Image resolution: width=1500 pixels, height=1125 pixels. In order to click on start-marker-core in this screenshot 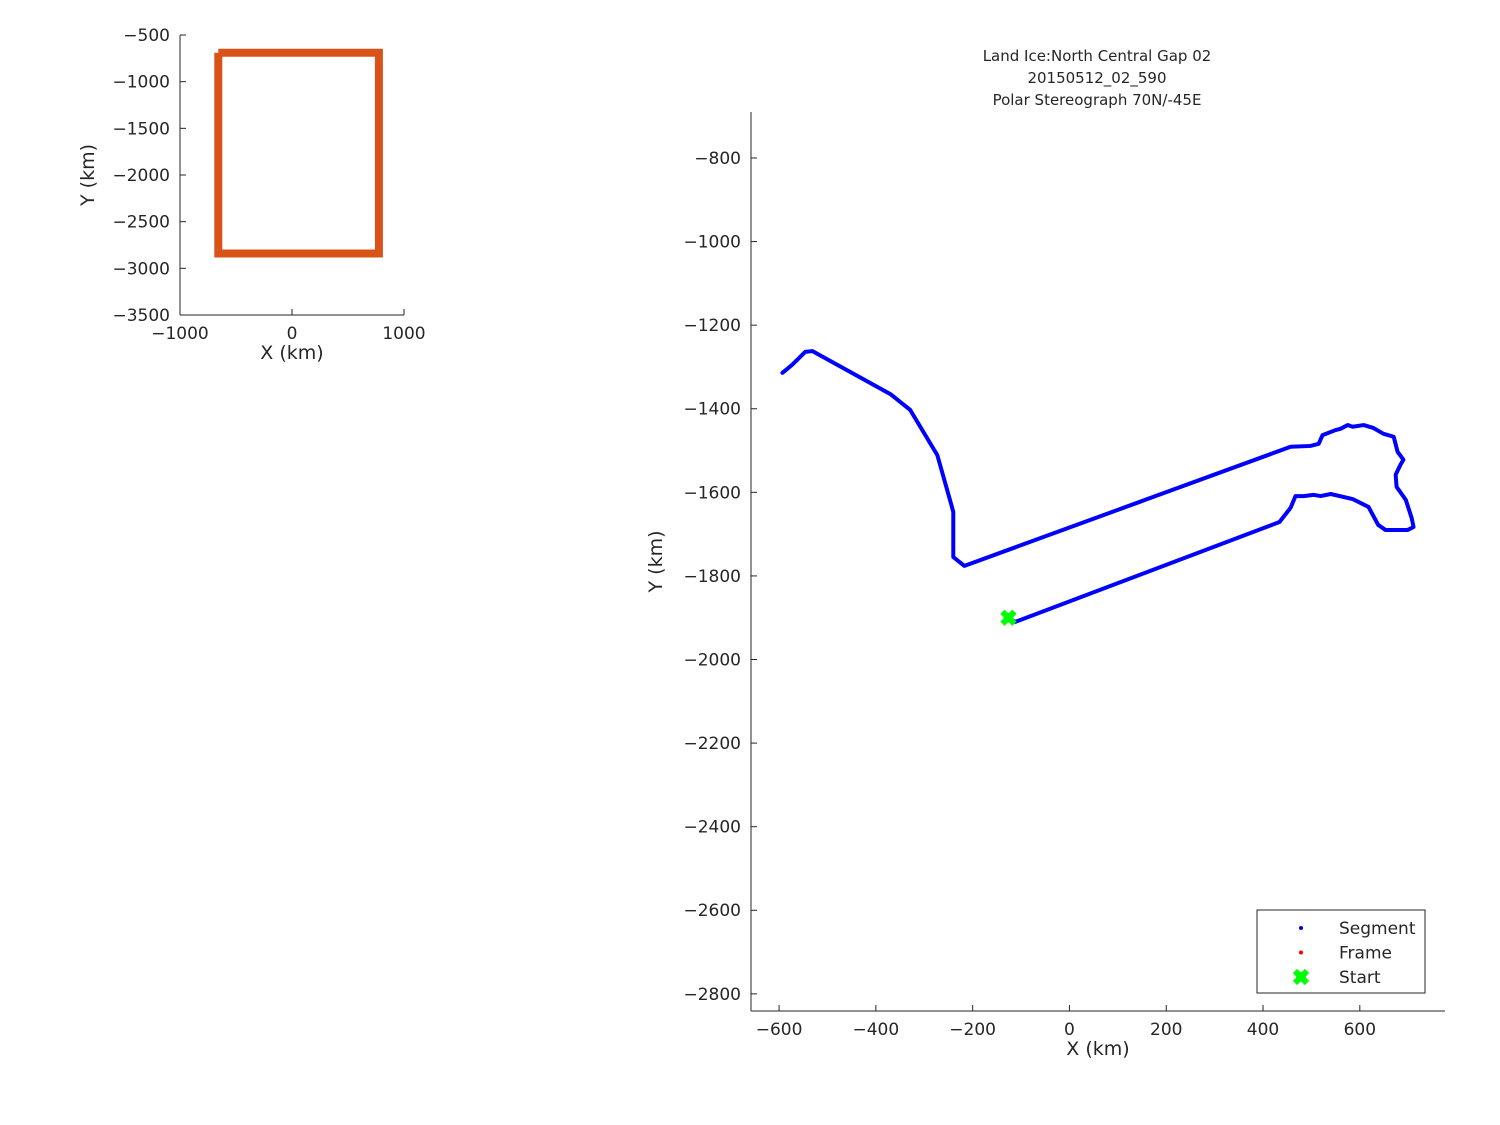, I will do `click(1008, 617)`.